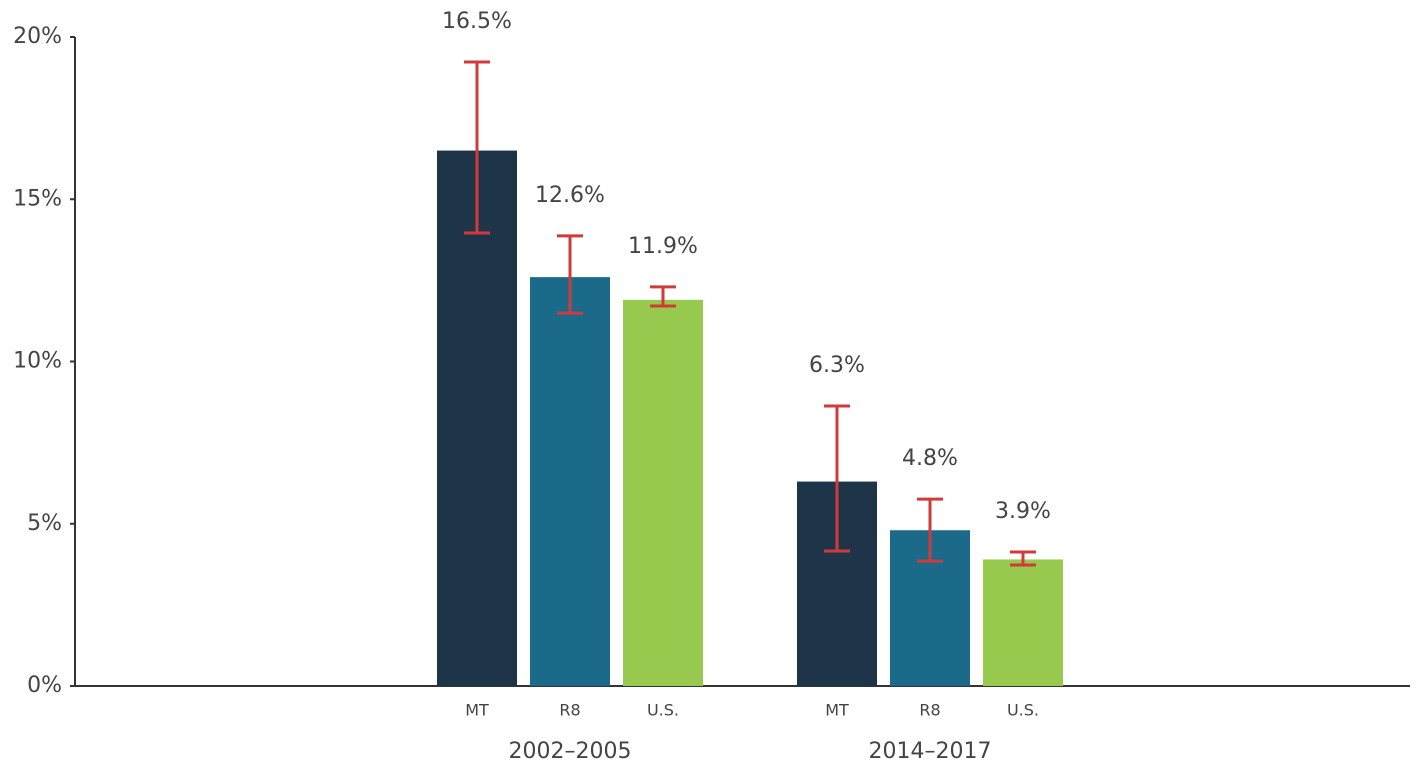  Describe the element at coordinates (837, 365) in the screenshot. I see `value-label: 6.3%` at that location.